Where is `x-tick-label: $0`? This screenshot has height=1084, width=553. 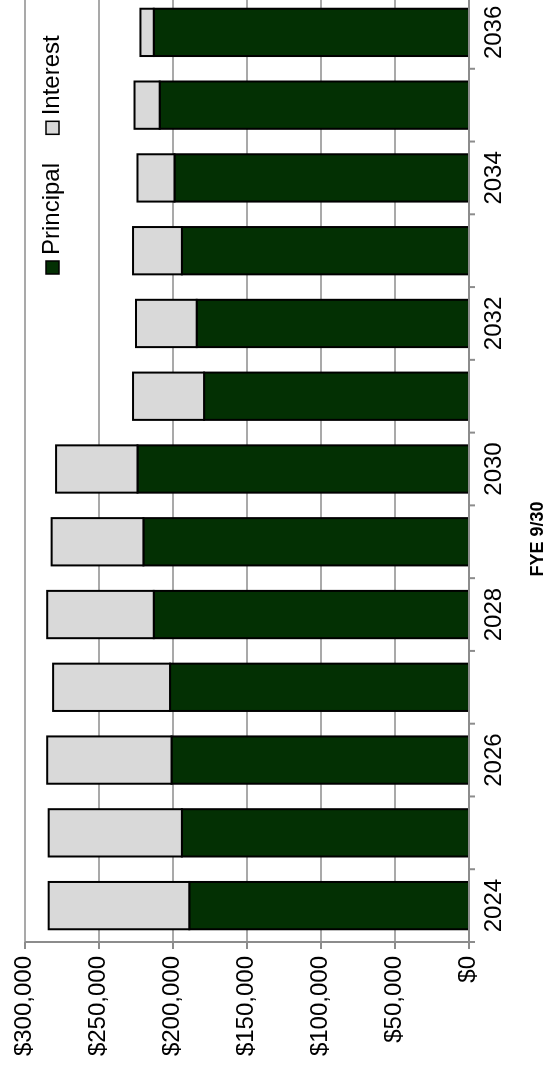
x-tick-label: $0 is located at coordinates (467, 969).